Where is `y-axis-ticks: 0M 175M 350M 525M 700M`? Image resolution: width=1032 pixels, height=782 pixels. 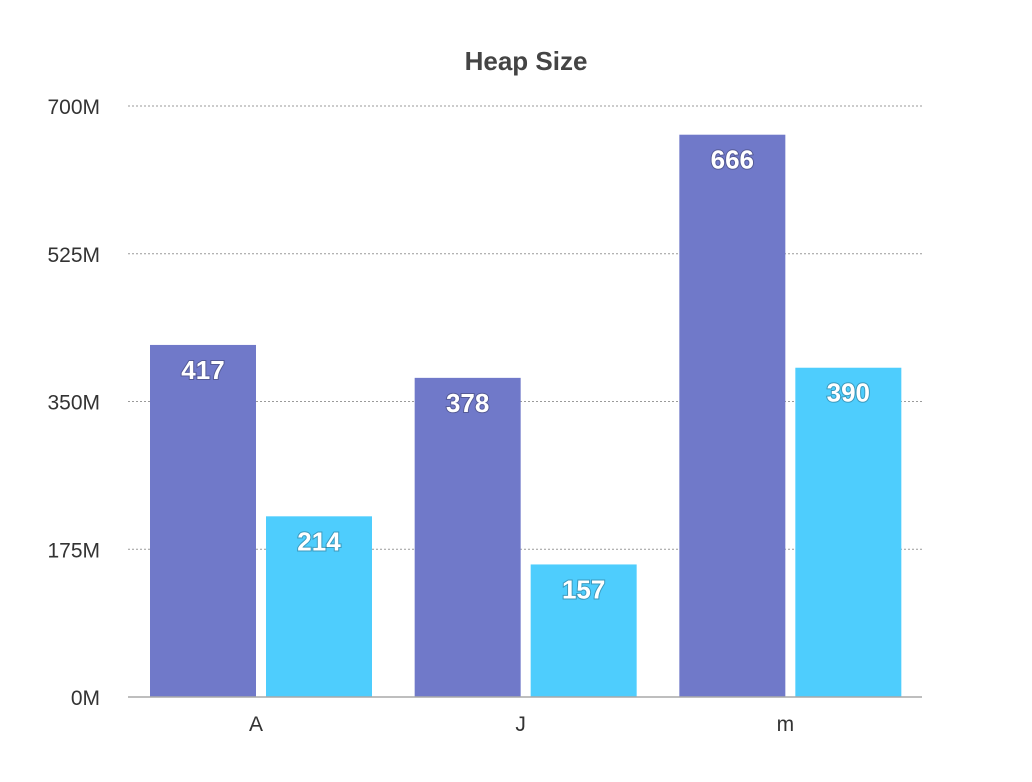 y-axis-ticks: 0M 175M 350M 525M 700M is located at coordinates (73, 403).